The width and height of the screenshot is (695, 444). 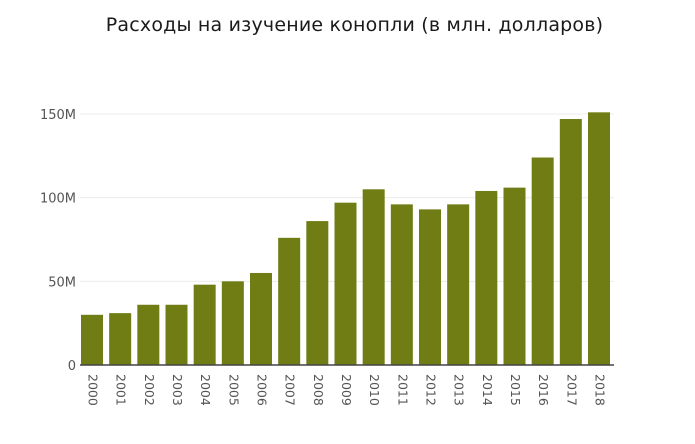 I want to click on bar-2005, so click(x=232, y=323).